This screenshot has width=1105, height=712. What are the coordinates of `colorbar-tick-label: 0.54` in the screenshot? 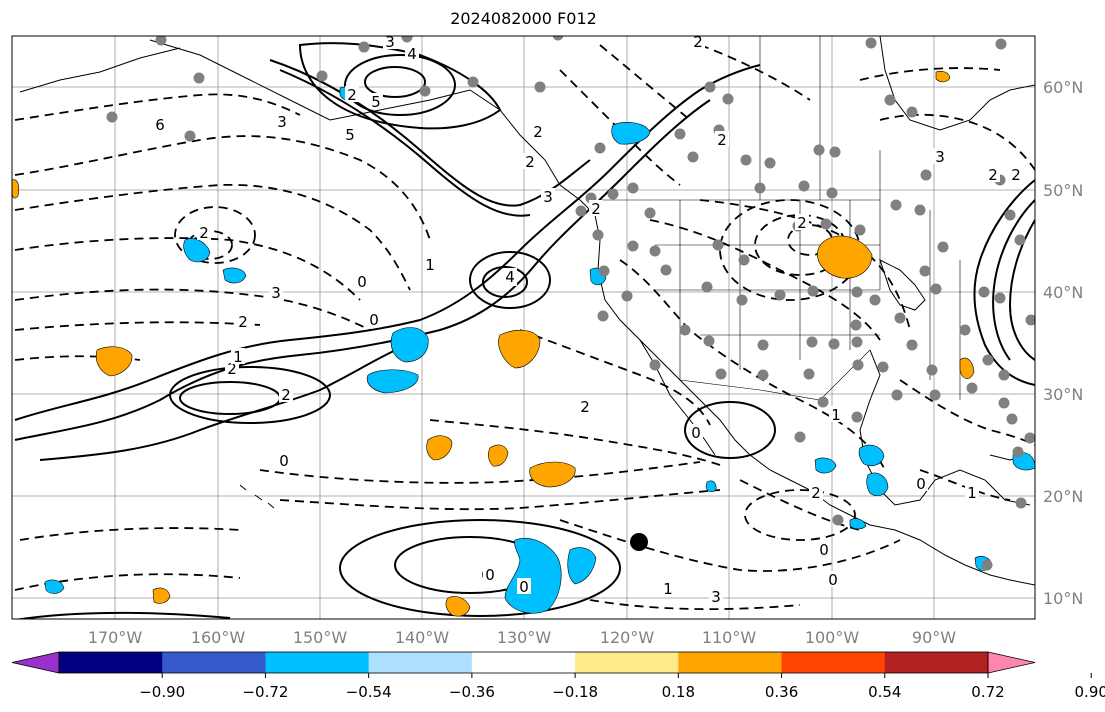 It's located at (884, 692).